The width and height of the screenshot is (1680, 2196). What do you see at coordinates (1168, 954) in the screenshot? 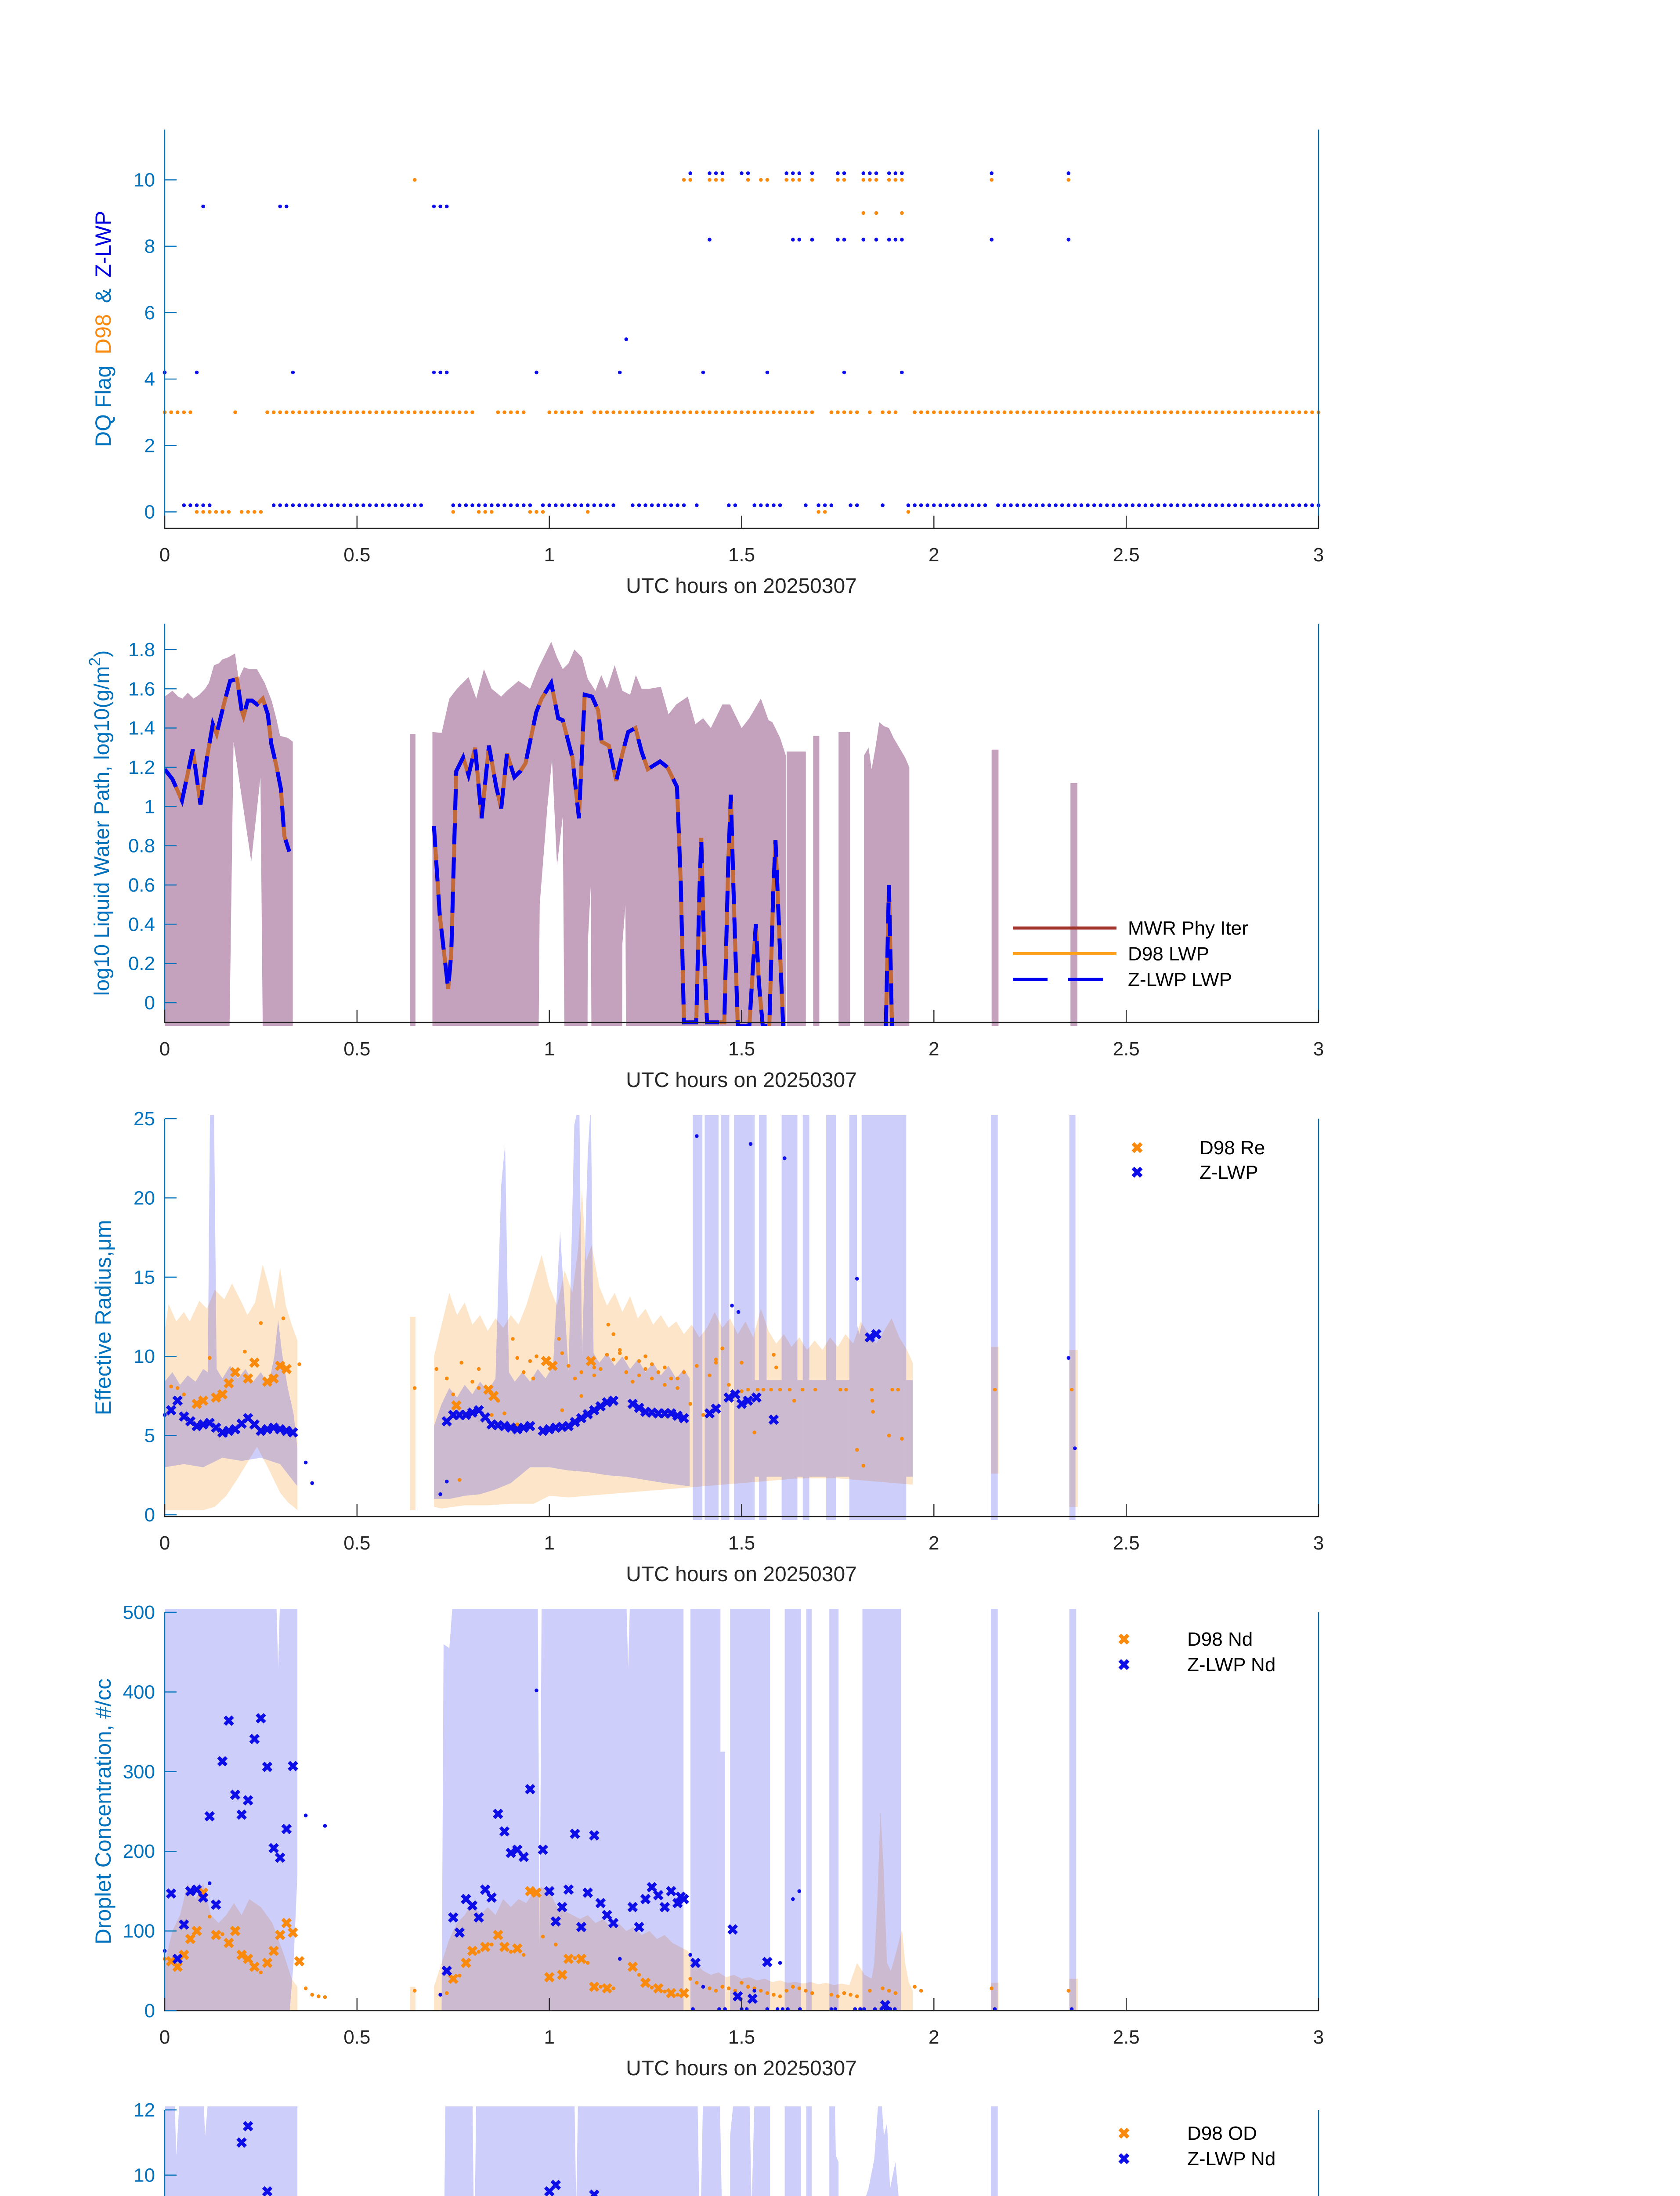
I see `svg-text: D98 LWP` at bounding box center [1168, 954].